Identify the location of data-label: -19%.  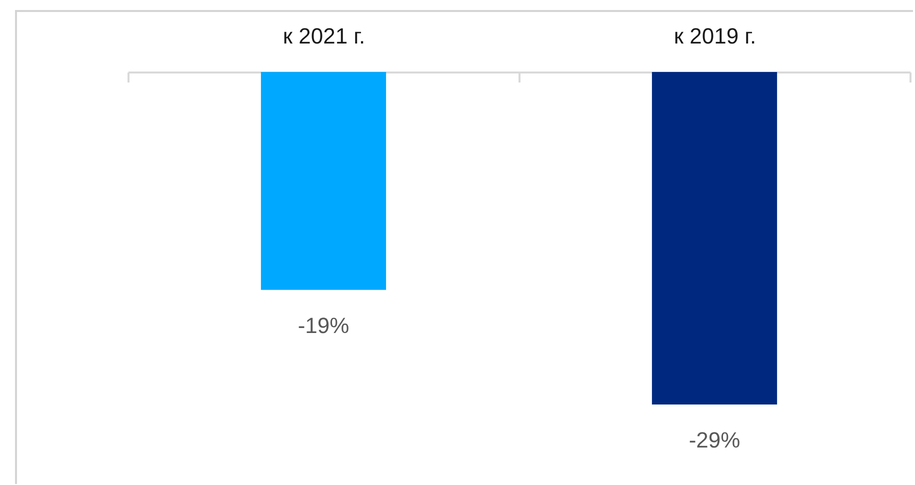
(324, 325).